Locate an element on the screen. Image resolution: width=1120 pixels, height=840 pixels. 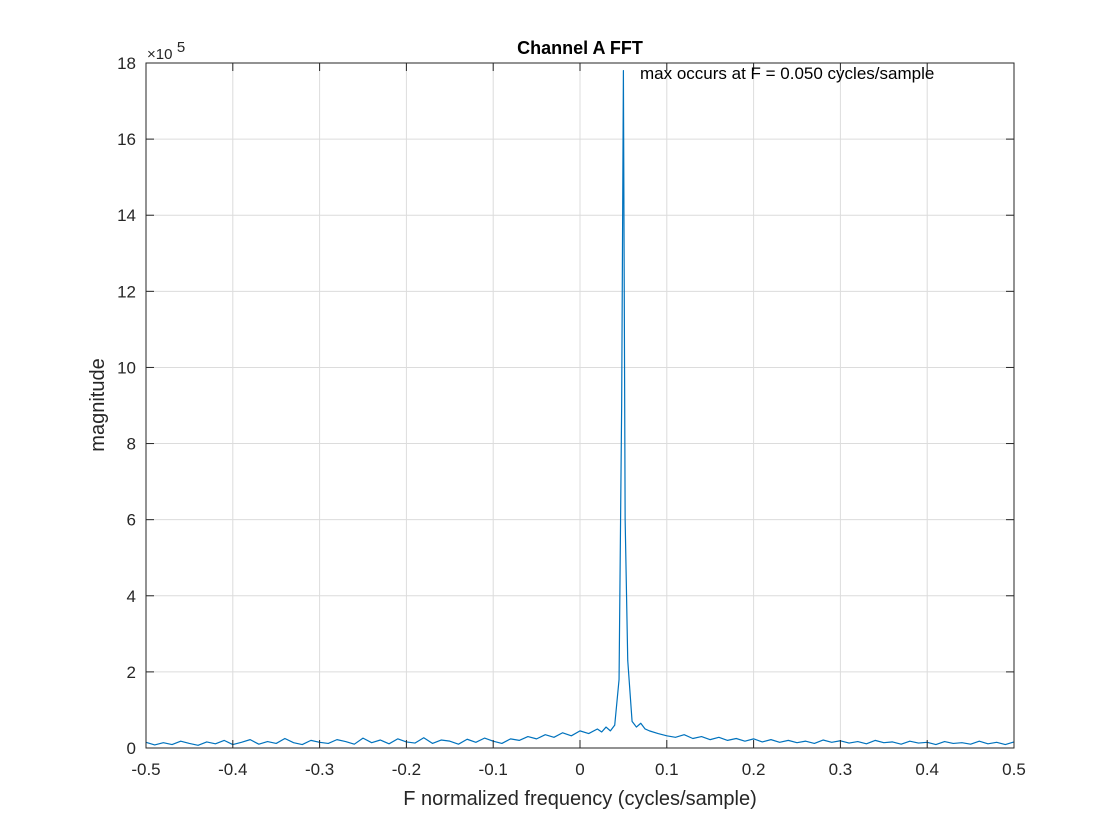
y-tick-label: 14 is located at coordinates (126, 215).